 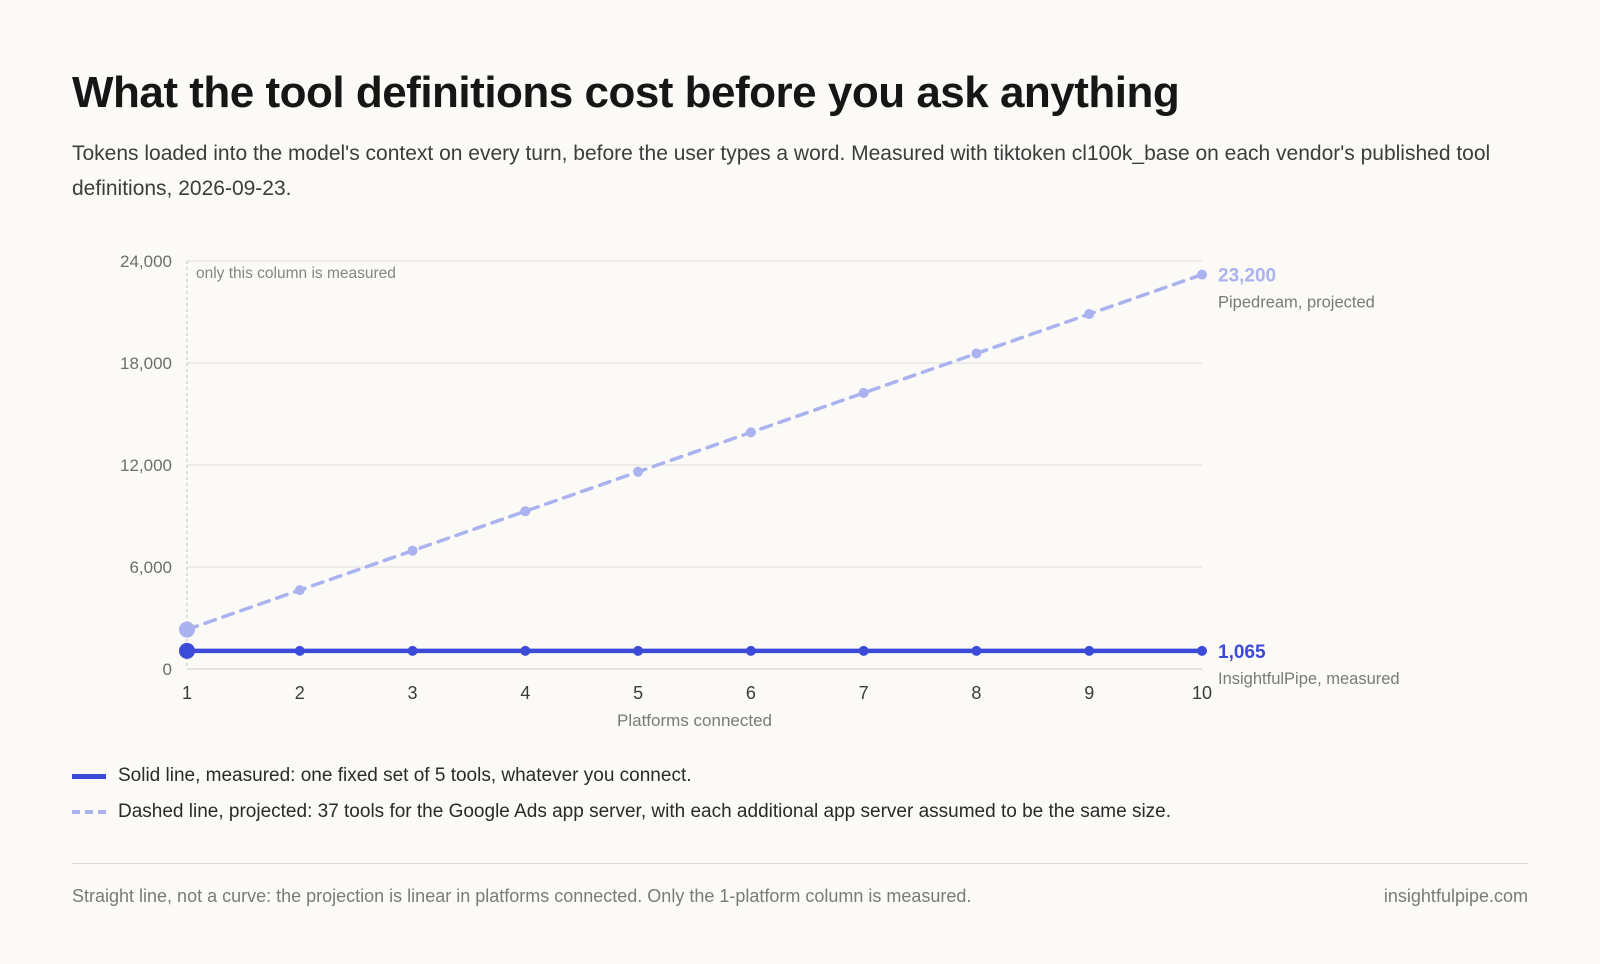 I want to click on x-tick-label: 10, so click(x=1202, y=693).